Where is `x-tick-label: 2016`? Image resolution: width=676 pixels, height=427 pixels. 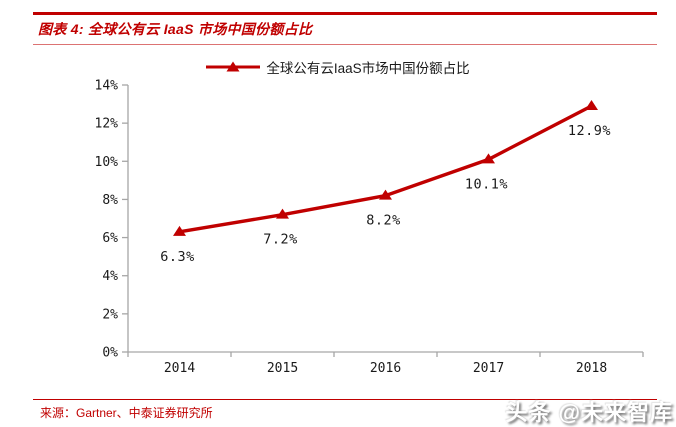
x-tick-label: 2016 is located at coordinates (385, 368).